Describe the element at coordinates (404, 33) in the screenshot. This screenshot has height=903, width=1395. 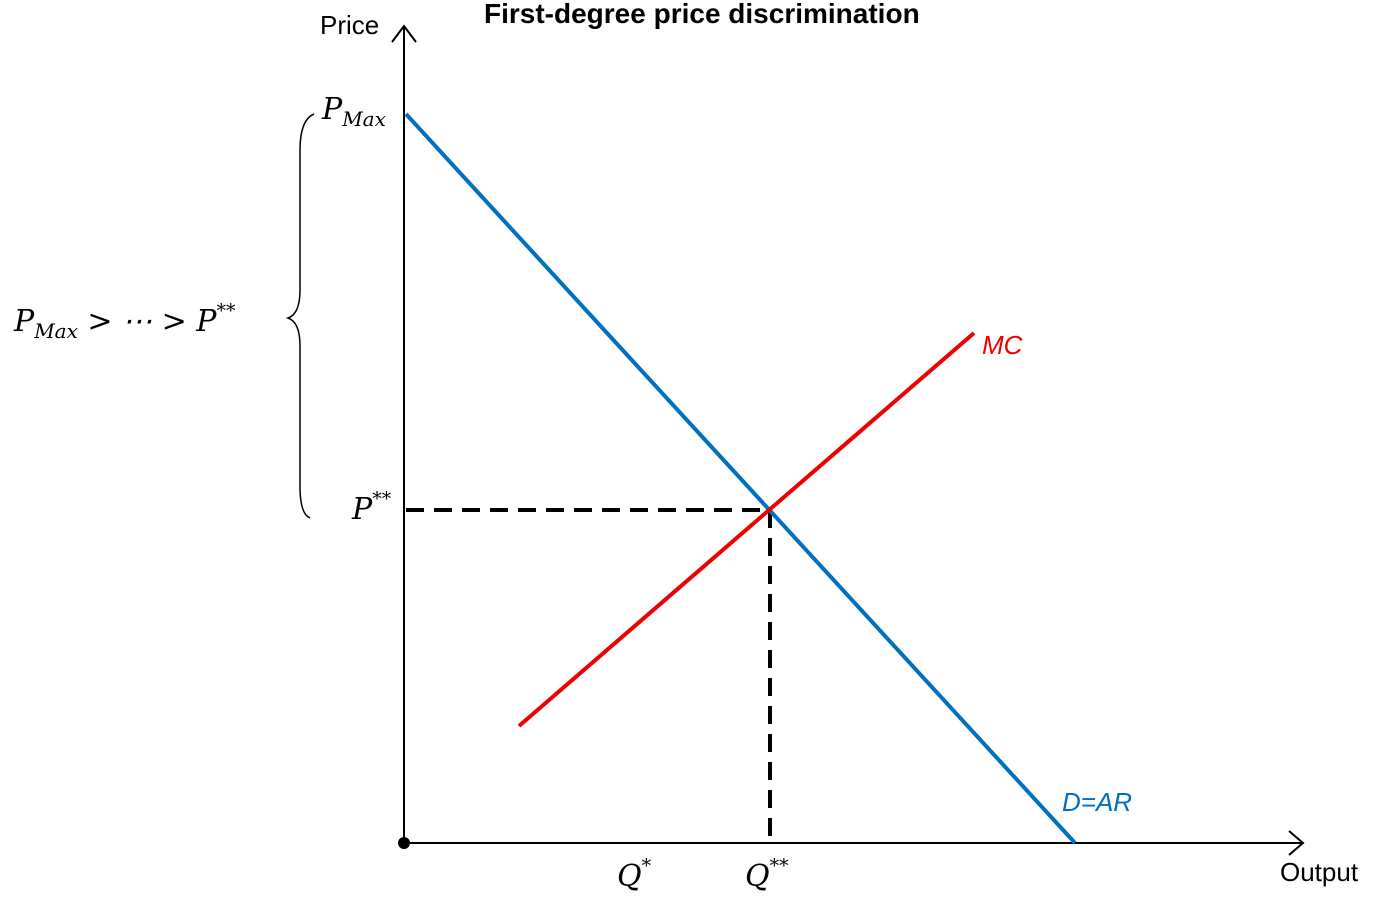
I see `y-axis-arrow` at that location.